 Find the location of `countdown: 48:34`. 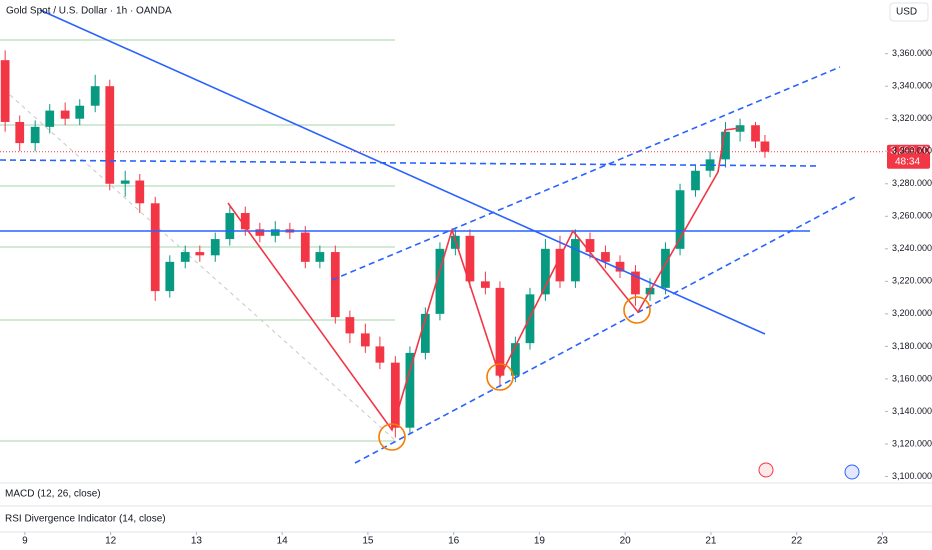

countdown: 48:34 is located at coordinates (907, 161).